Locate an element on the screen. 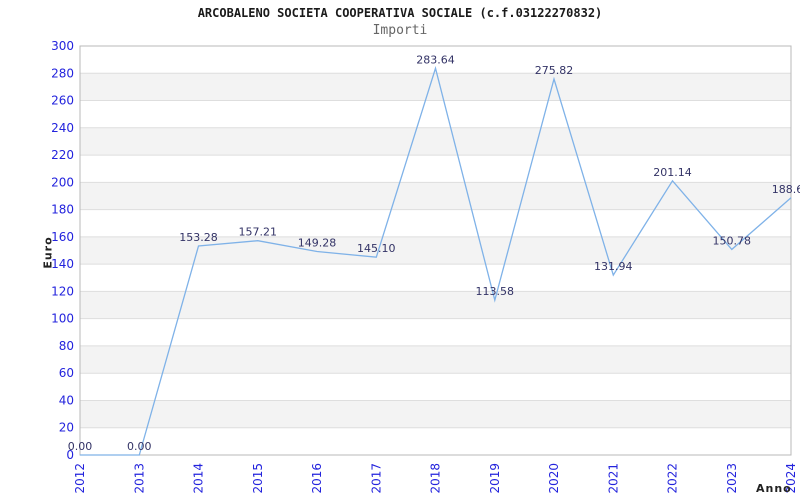 This screenshot has width=800, height=500. y-tick-label: 280 is located at coordinates (62, 73).